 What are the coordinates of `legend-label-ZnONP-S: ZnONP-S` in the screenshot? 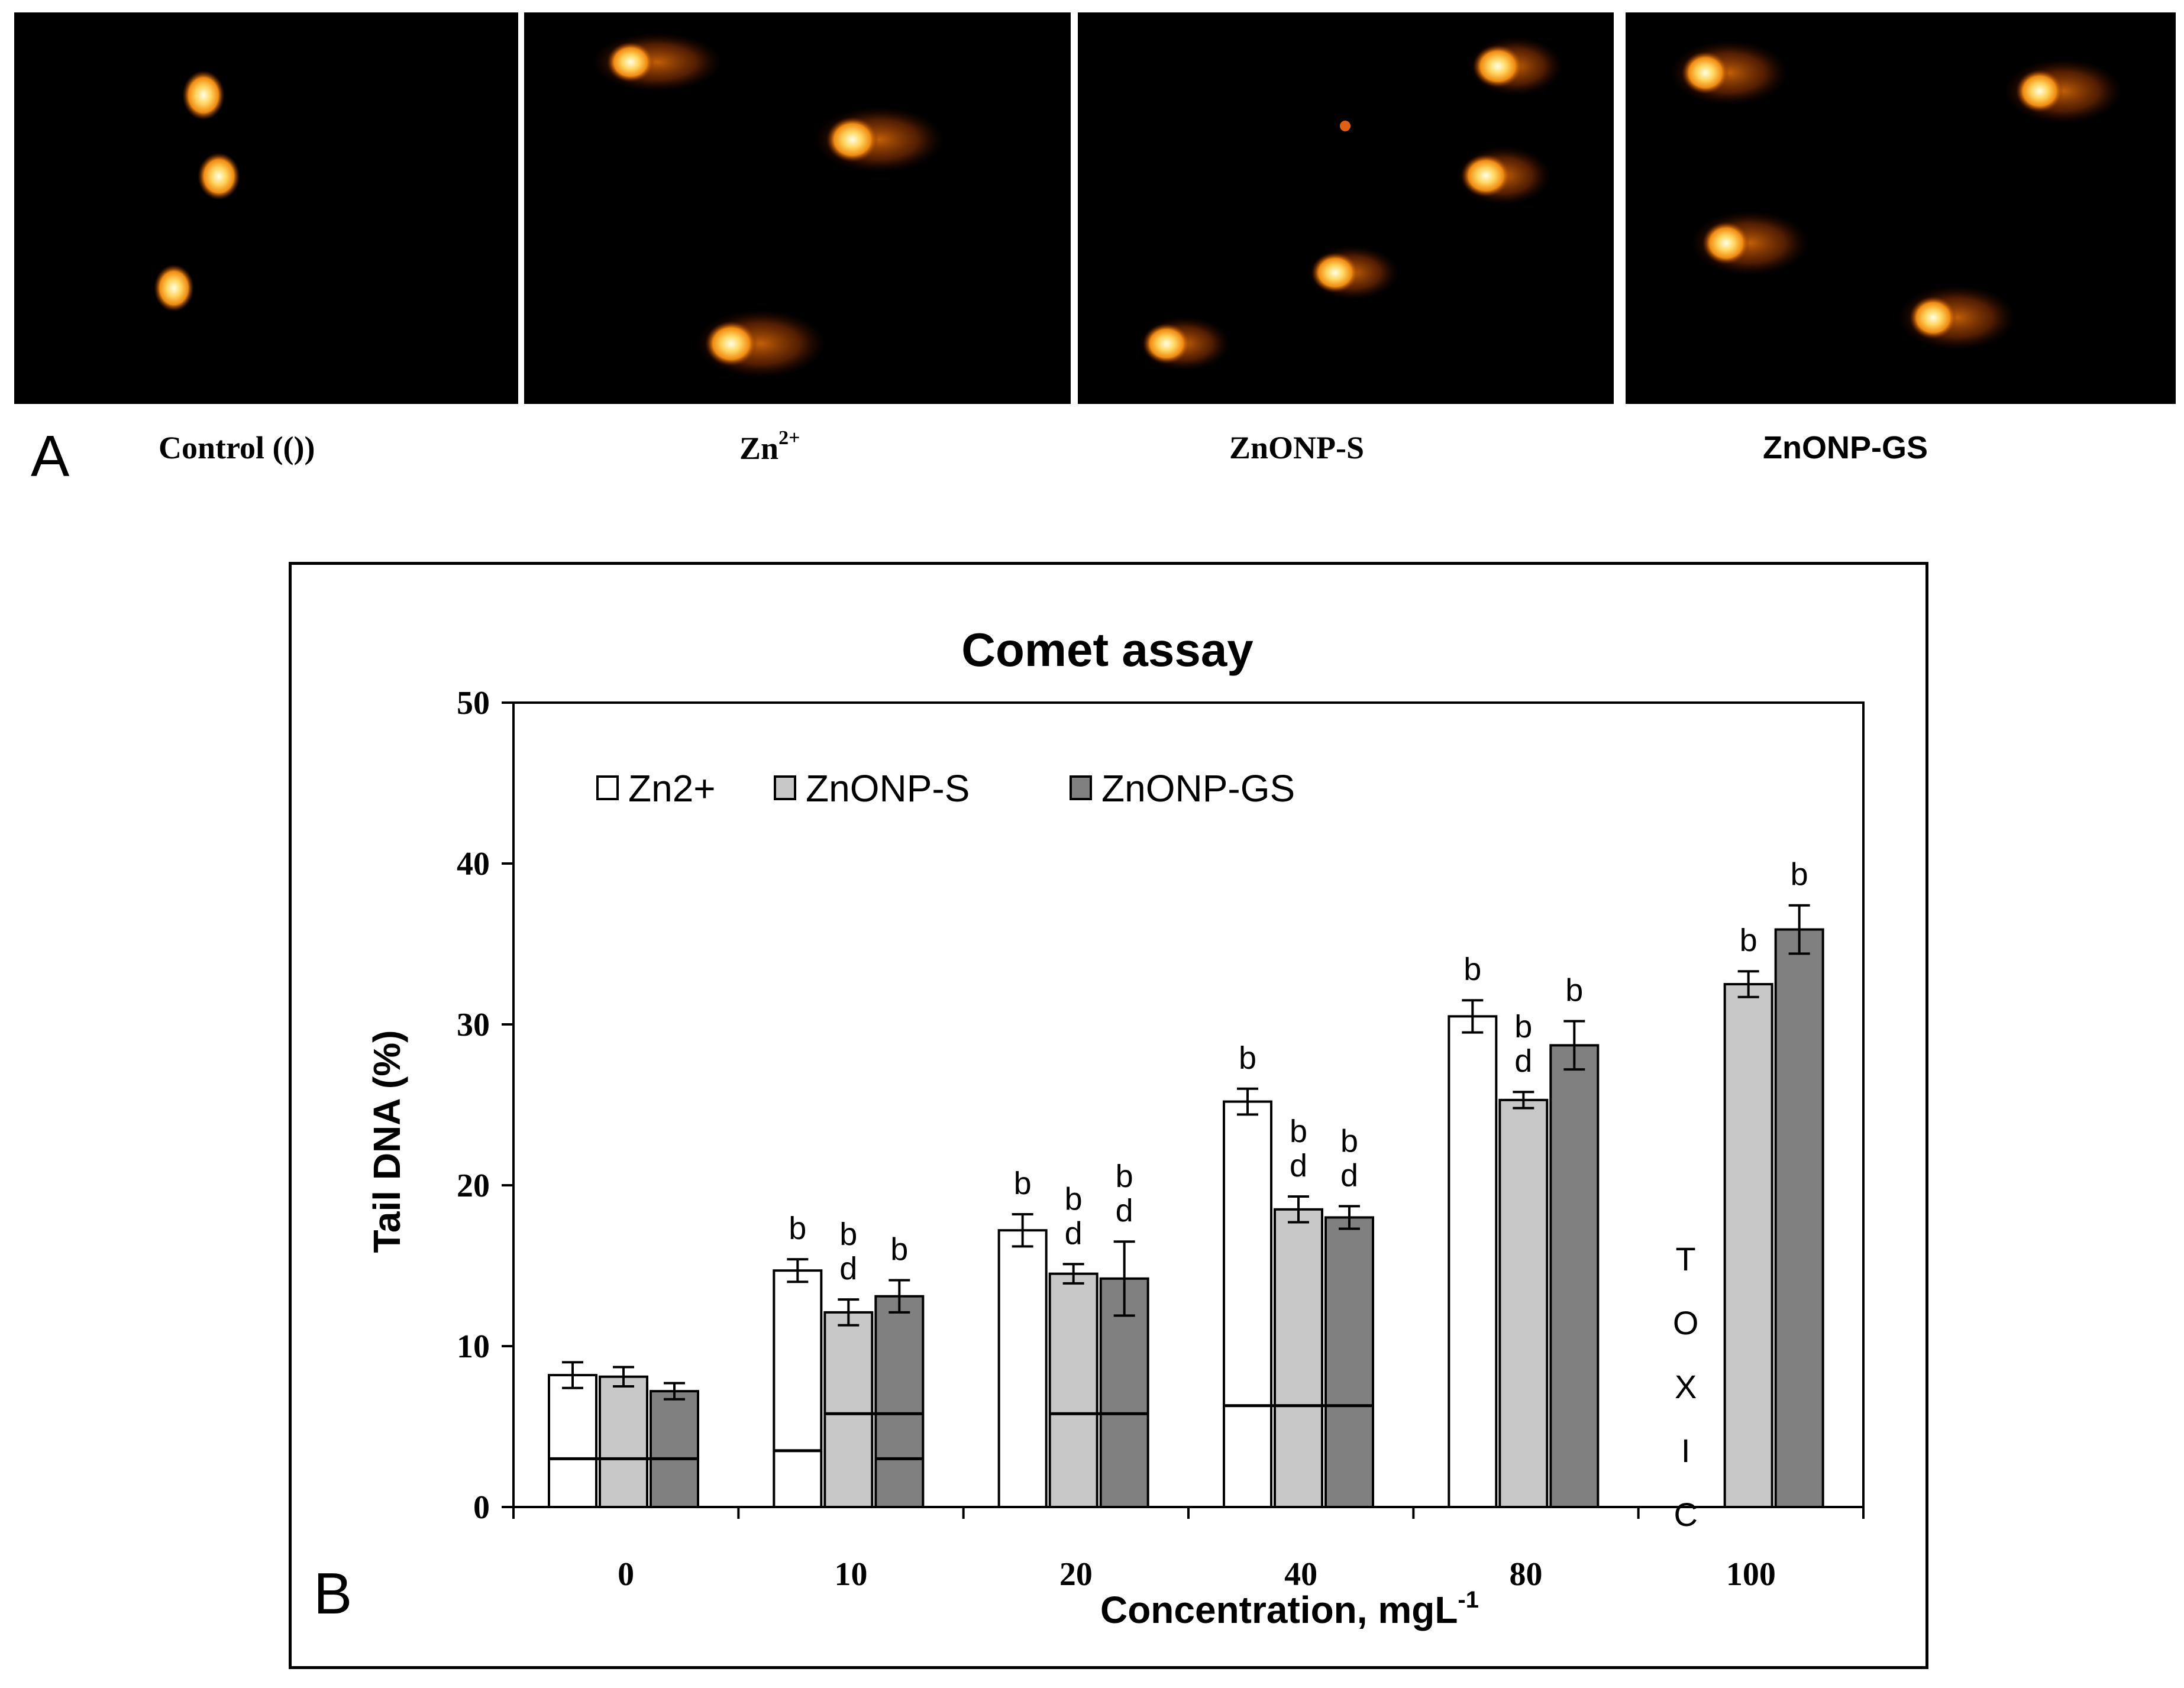 It's located at (888, 788).